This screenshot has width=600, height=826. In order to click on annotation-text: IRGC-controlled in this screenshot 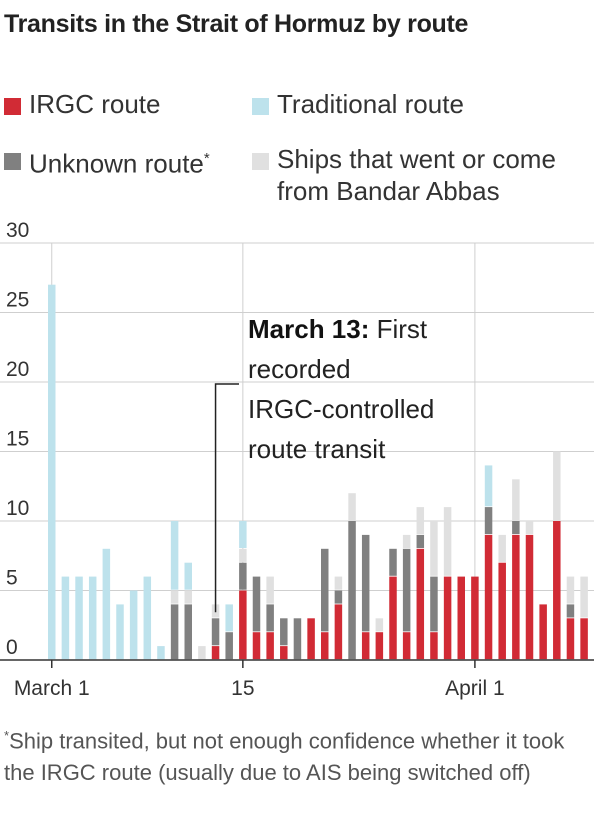, I will do `click(341, 409)`.